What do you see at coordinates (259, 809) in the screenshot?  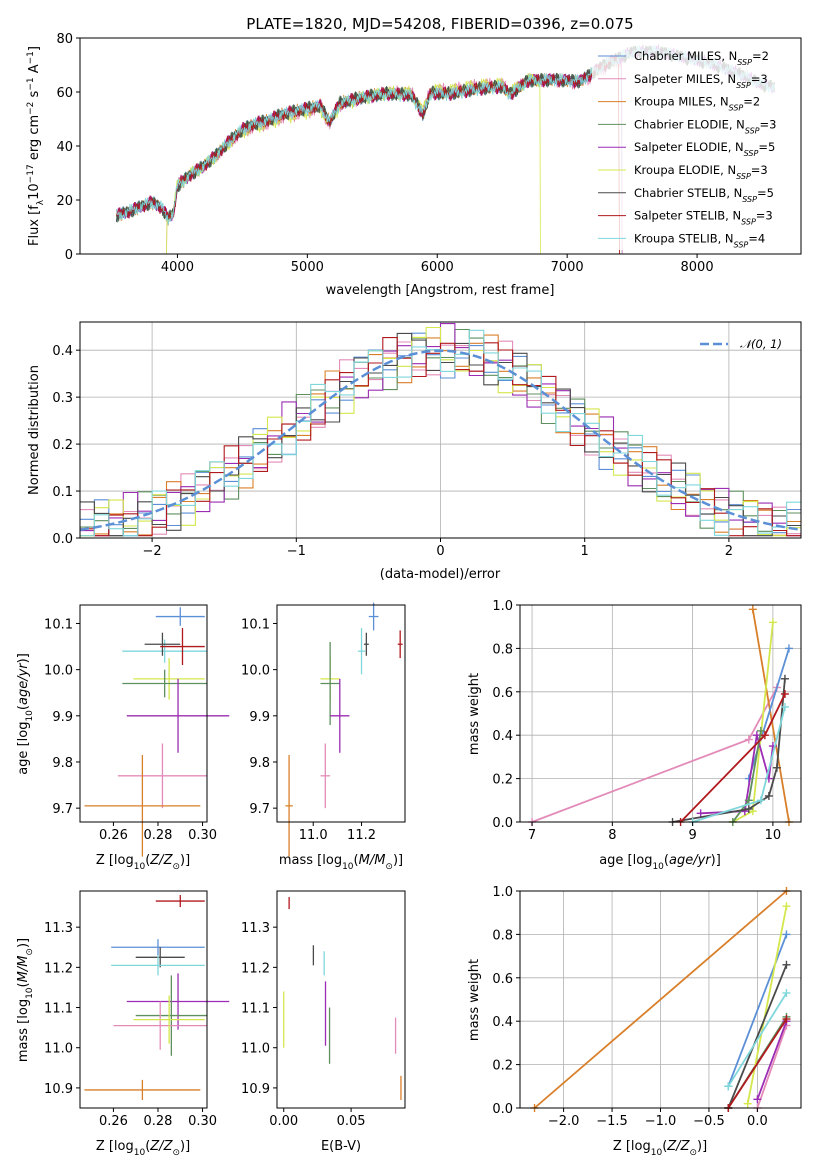 I see `y-tick-label: 9.7` at bounding box center [259, 809].